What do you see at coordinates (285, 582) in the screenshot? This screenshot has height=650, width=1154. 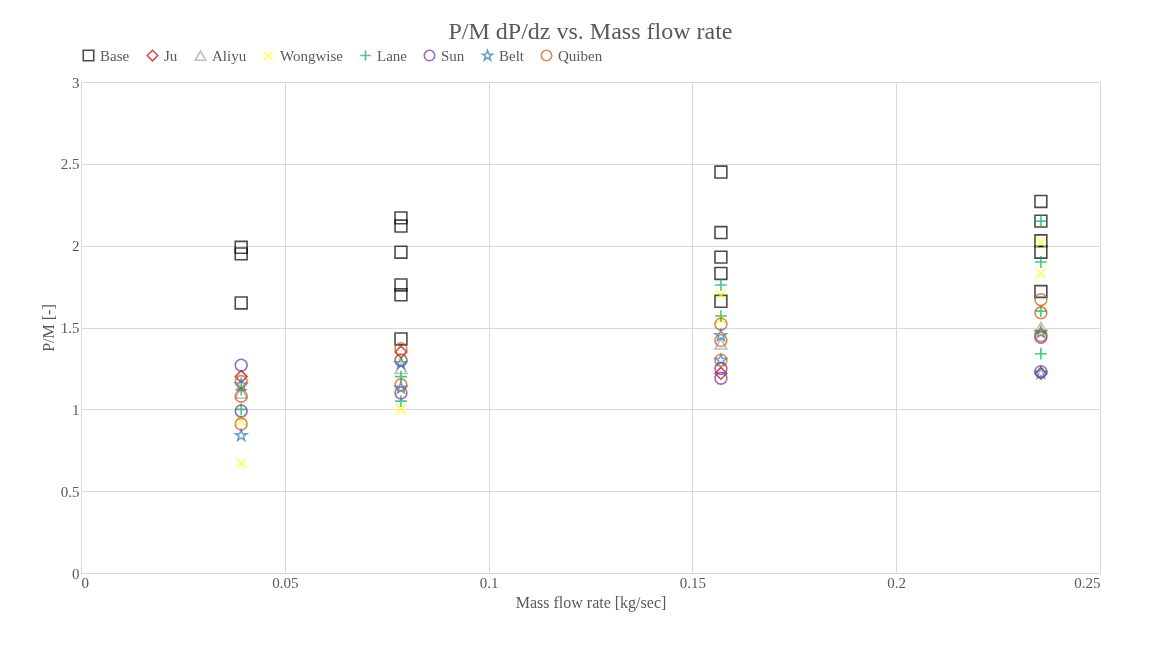 I see `x-tick-label: 0.05` at bounding box center [285, 582].